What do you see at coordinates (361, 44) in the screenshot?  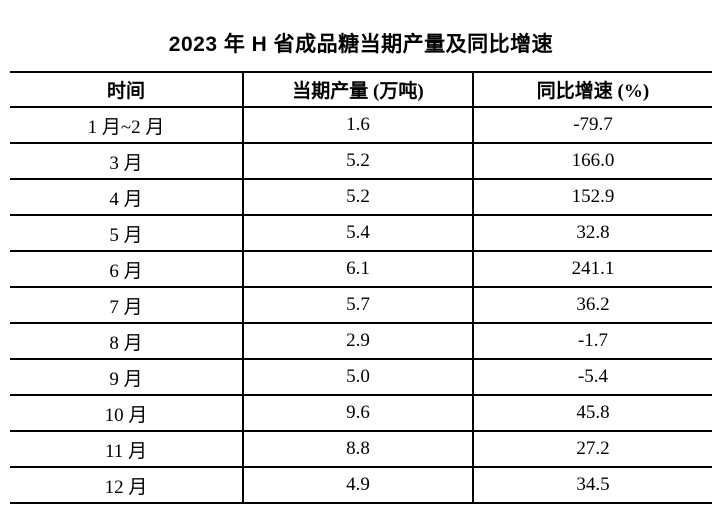 I see `page-title: 2023 年 H 省成品糖当期产量及同比增速` at bounding box center [361, 44].